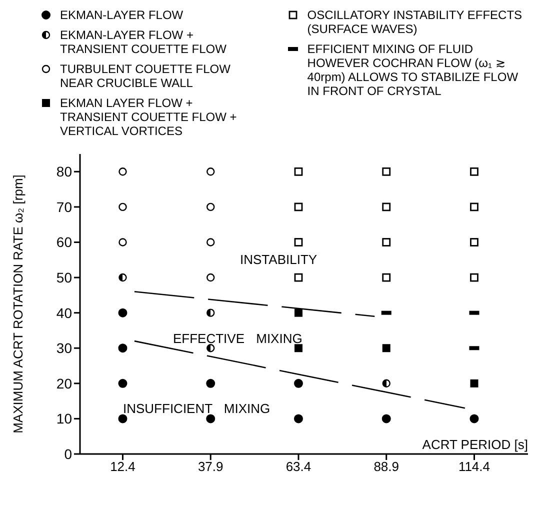 This screenshot has width=555, height=531. I want to click on y-tick-label: 20, so click(64, 383).